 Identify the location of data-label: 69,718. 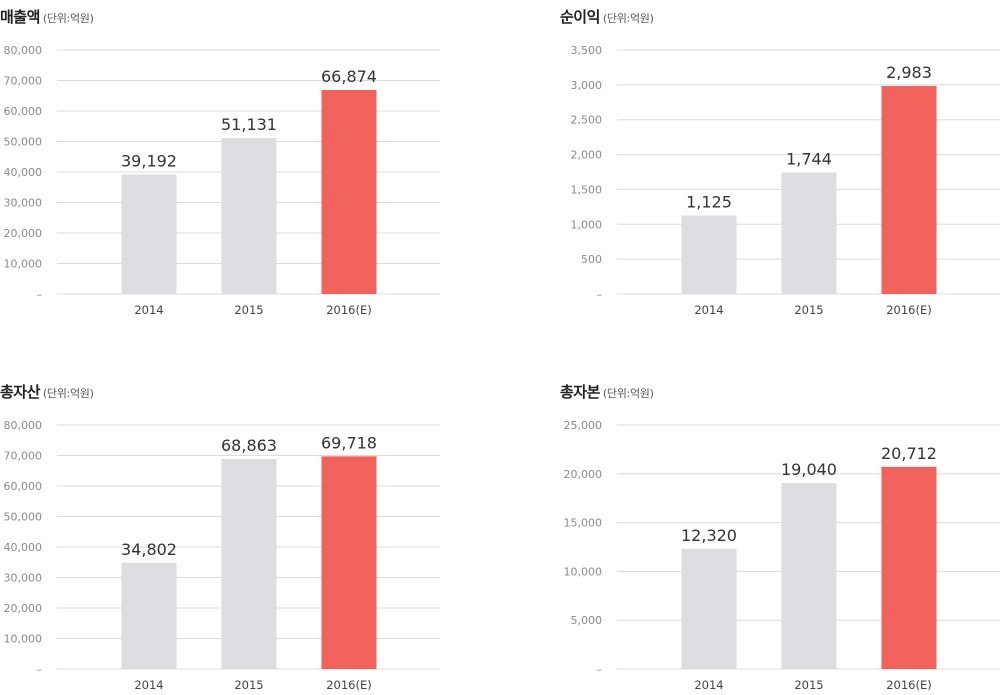
(349, 442).